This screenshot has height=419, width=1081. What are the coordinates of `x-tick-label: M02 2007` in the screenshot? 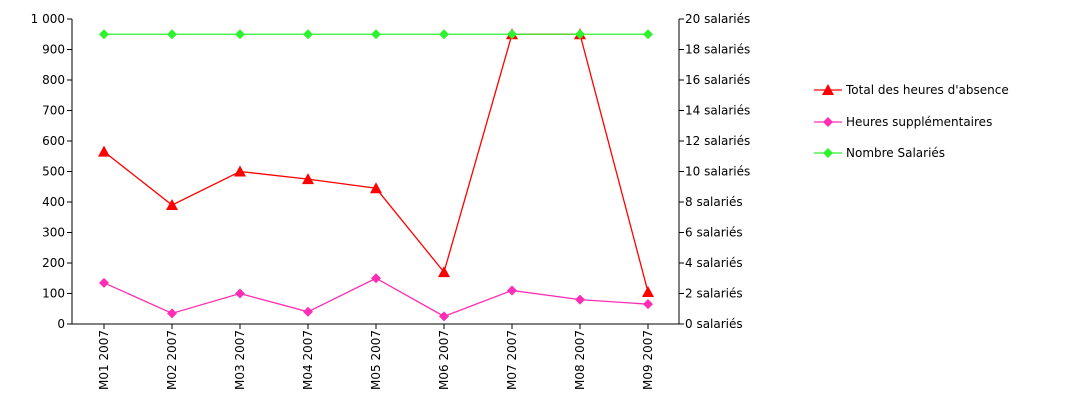 It's located at (172, 360).